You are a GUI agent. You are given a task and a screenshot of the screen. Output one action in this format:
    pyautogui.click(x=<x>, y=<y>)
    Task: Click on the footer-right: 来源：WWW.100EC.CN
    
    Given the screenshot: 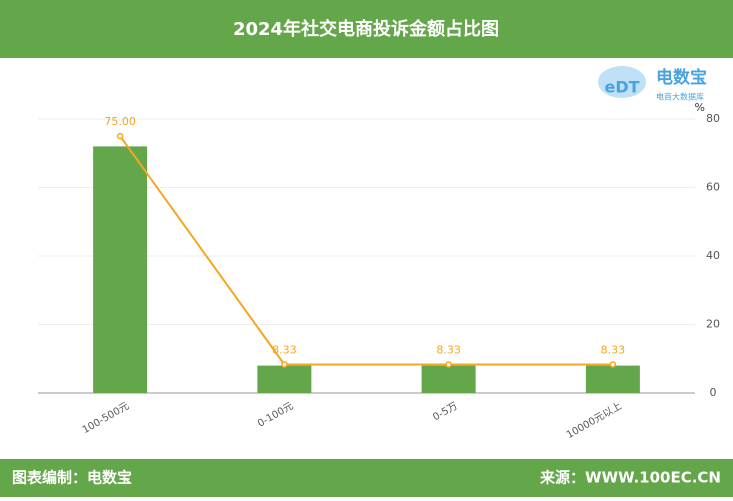 What is the action you would take?
    pyautogui.click(x=630, y=478)
    